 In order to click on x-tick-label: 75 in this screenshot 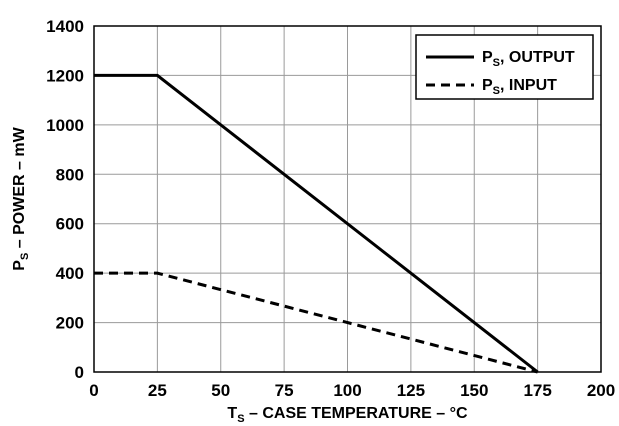, I will do `click(284, 390)`.